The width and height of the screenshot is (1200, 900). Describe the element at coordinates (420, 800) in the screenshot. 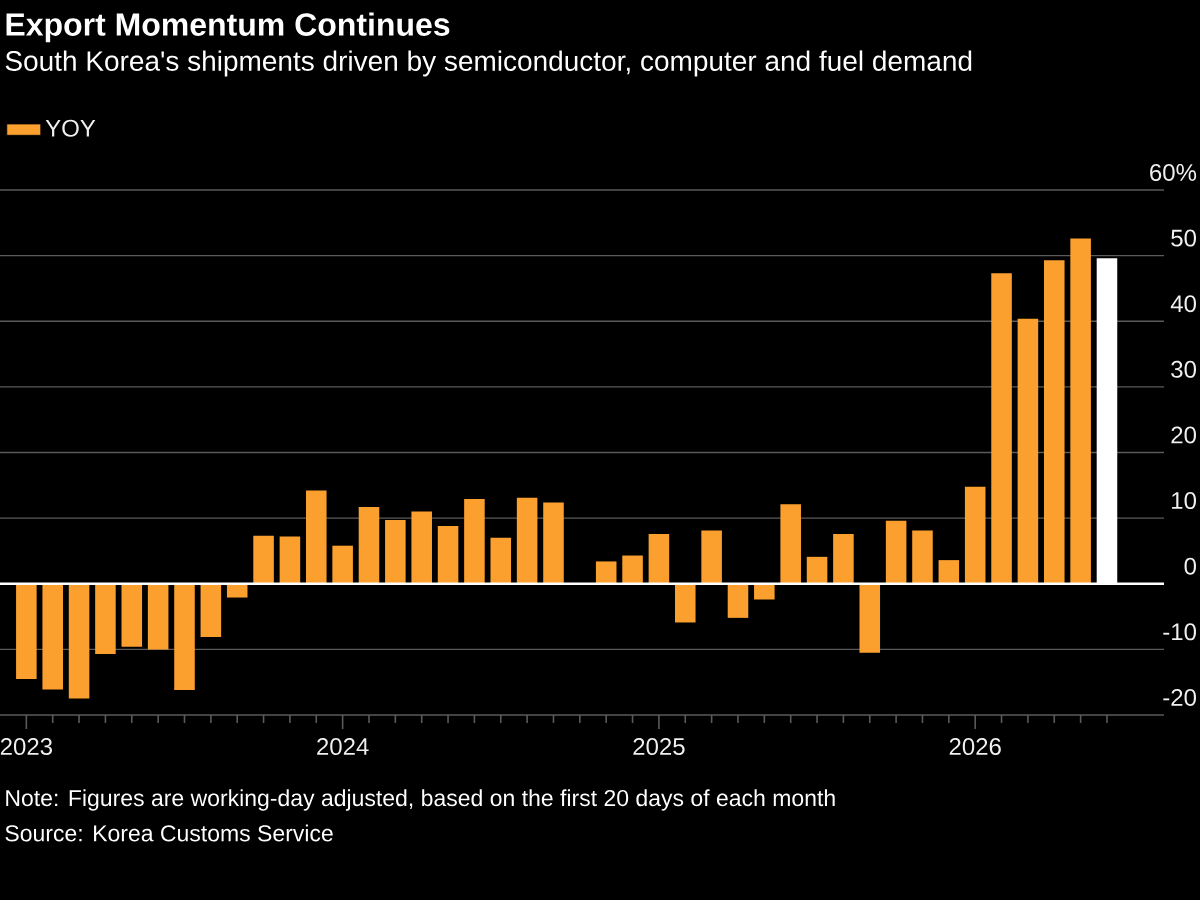

I see `text: Note: Figures are working-day adjusted, based on the first 20 days of each month` at that location.